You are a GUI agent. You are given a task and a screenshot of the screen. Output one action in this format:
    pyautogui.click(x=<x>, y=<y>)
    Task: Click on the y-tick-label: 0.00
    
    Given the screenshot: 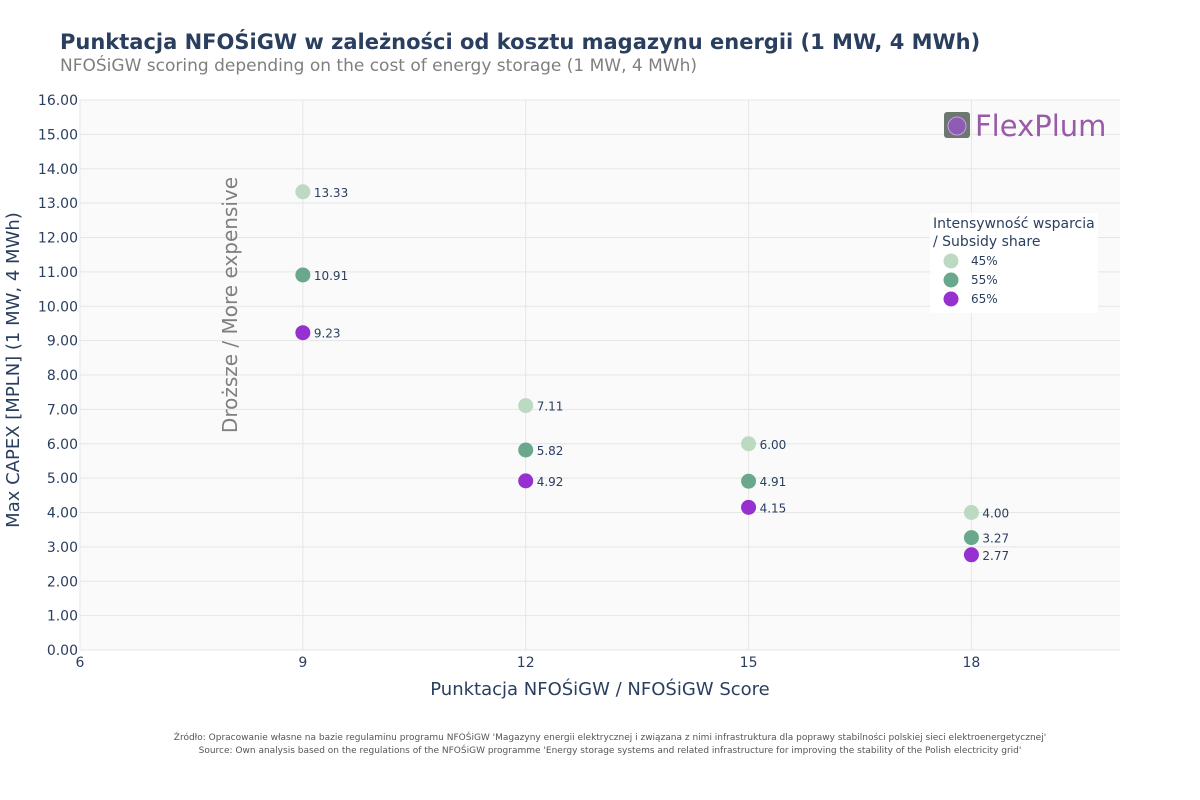 What is the action you would take?
    pyautogui.click(x=62, y=651)
    